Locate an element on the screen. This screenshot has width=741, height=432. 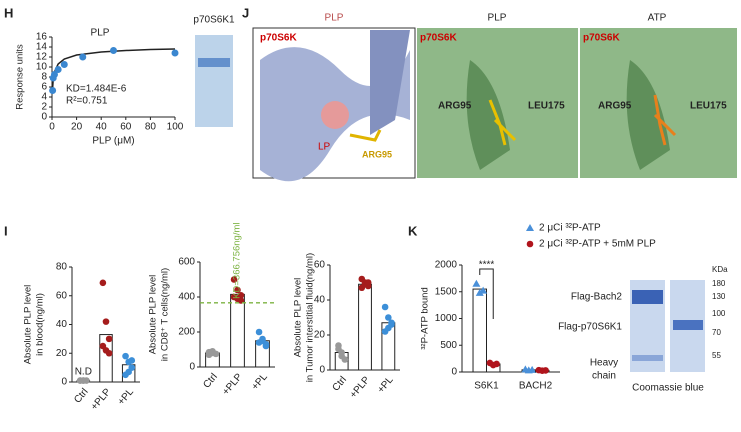
x-axis-label: PLP (μM) is located at coordinates (113, 141).